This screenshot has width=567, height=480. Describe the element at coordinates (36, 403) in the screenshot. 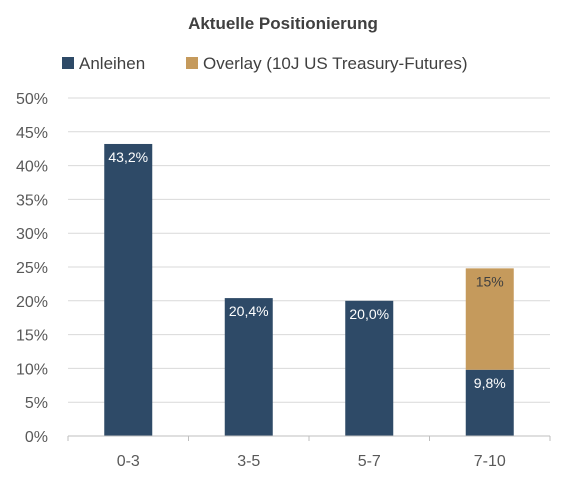

I see `y-tick-label: 5%` at that location.